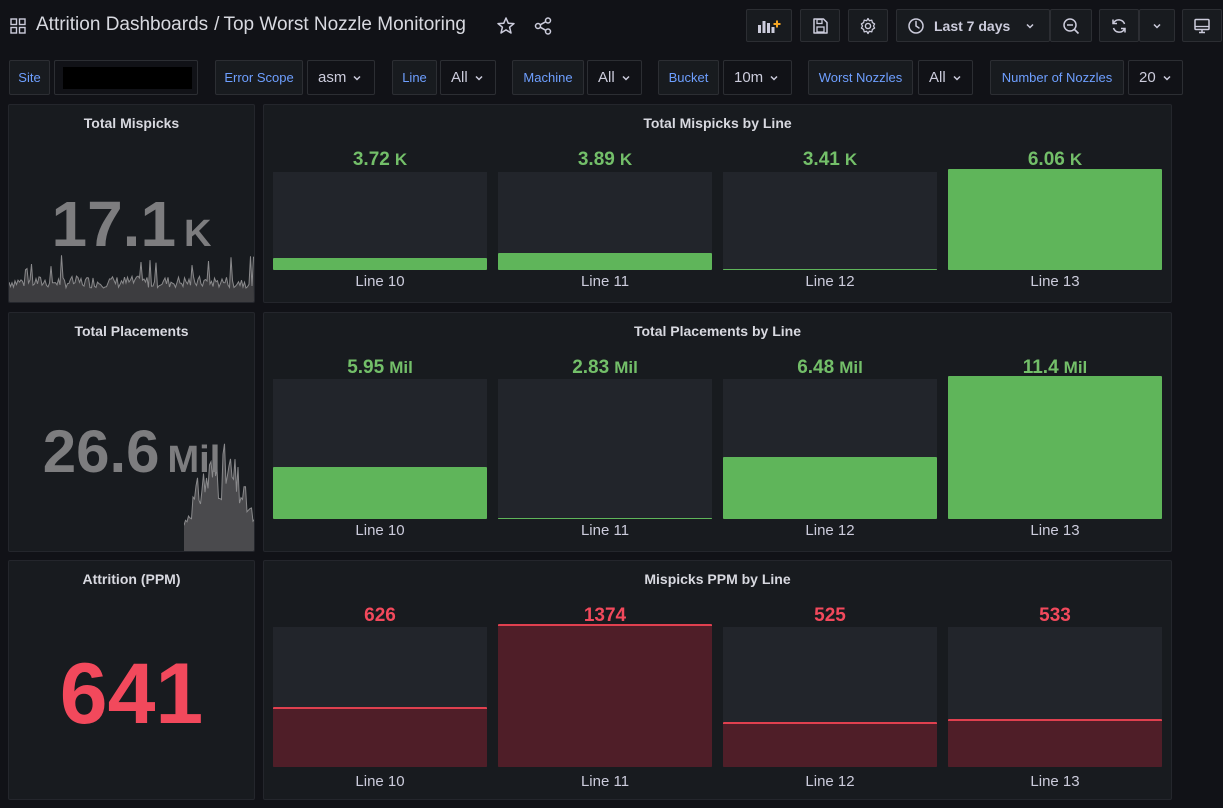 The width and height of the screenshot is (1223, 808). Describe the element at coordinates (973, 25) in the screenshot. I see `time-range-picker: Last 7 days` at that location.